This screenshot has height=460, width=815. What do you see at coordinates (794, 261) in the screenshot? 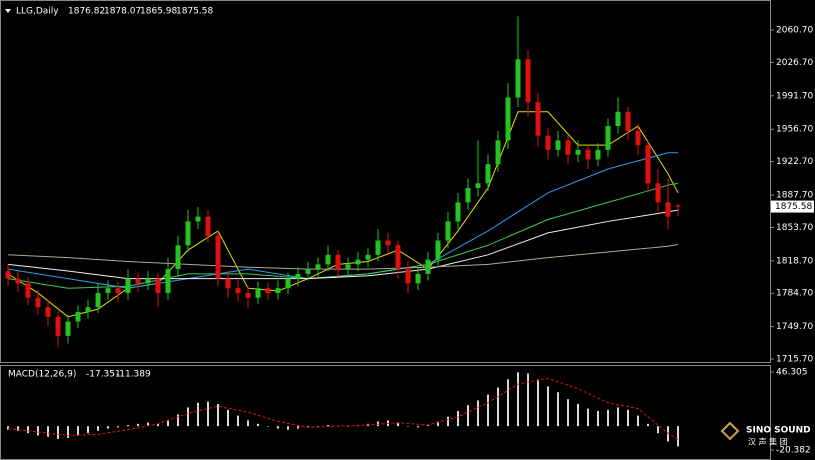
I see `y-tick-label: 1818.70` at bounding box center [794, 261].